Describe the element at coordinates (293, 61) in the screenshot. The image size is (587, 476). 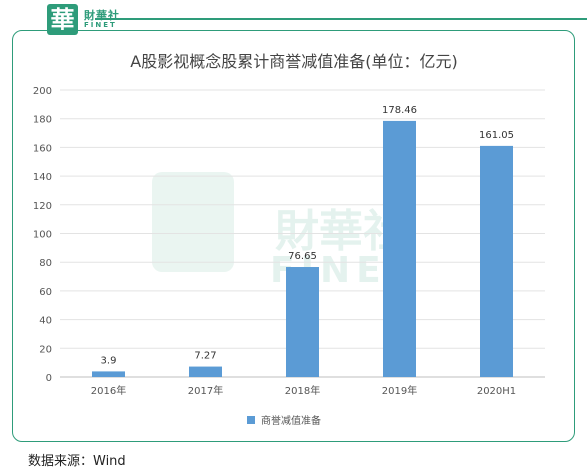
I see `chart-title: A股影视概念股累计商誉减值准备(单位：亿元)` at that location.